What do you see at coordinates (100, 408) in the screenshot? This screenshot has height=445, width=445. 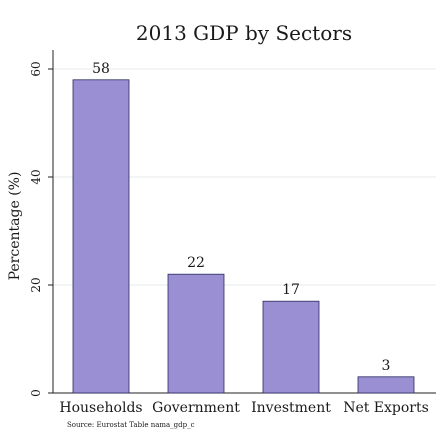 I see `category-label: Households` at bounding box center [100, 408].